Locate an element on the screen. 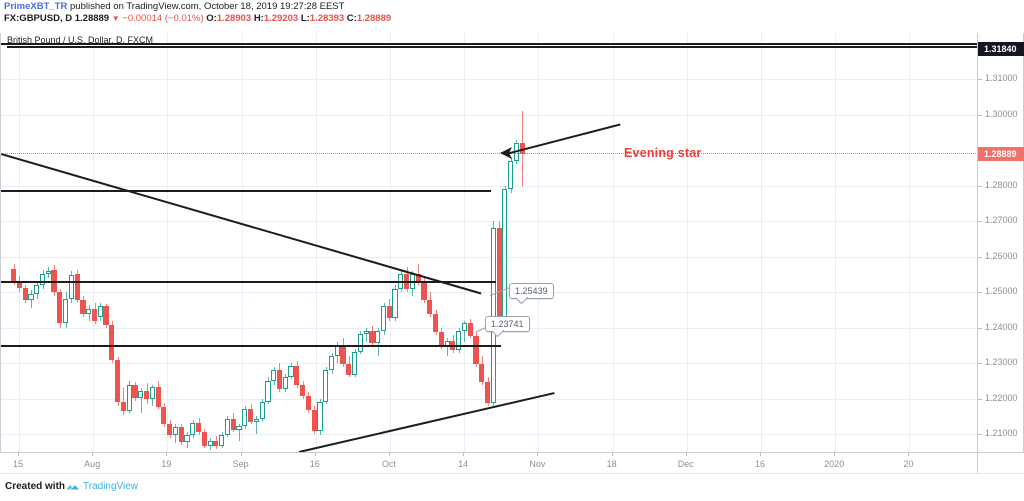  time-axis: 15 Aug 19 Sep 16 Oct 14 Nov 18 Dec 16 2020 20 is located at coordinates (512, 463).